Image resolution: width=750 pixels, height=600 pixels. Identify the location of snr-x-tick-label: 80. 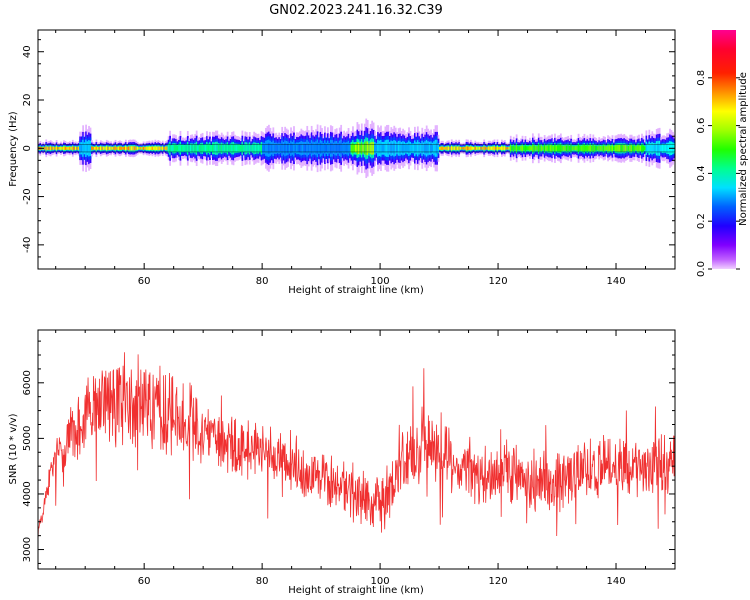
(262, 581).